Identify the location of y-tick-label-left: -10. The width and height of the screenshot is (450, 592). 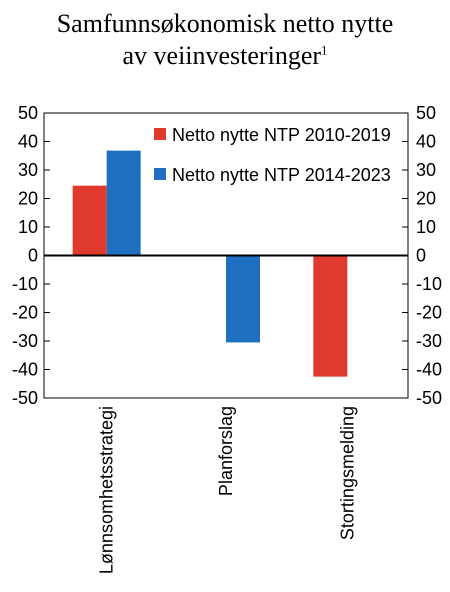
(25, 284).